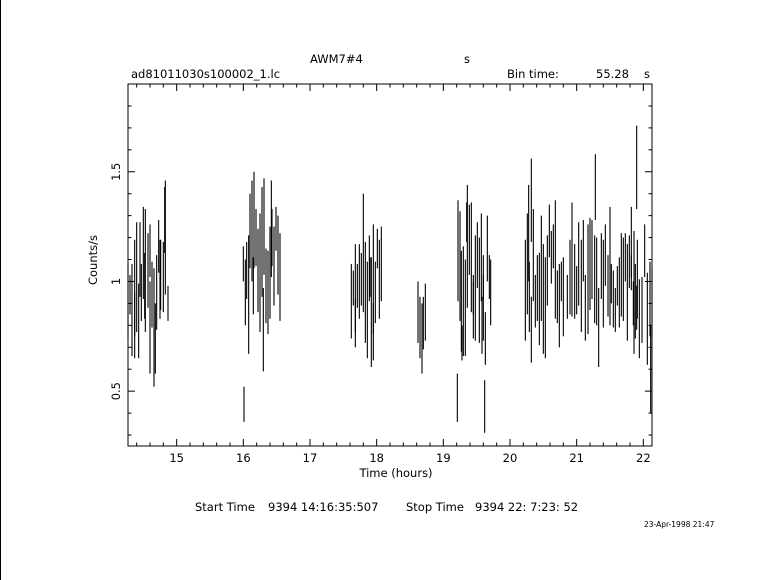 This screenshot has width=781, height=580. Describe the element at coordinates (679, 524) in the screenshot. I see `date-stamp: 23-Apr-1998 21:47` at that location.